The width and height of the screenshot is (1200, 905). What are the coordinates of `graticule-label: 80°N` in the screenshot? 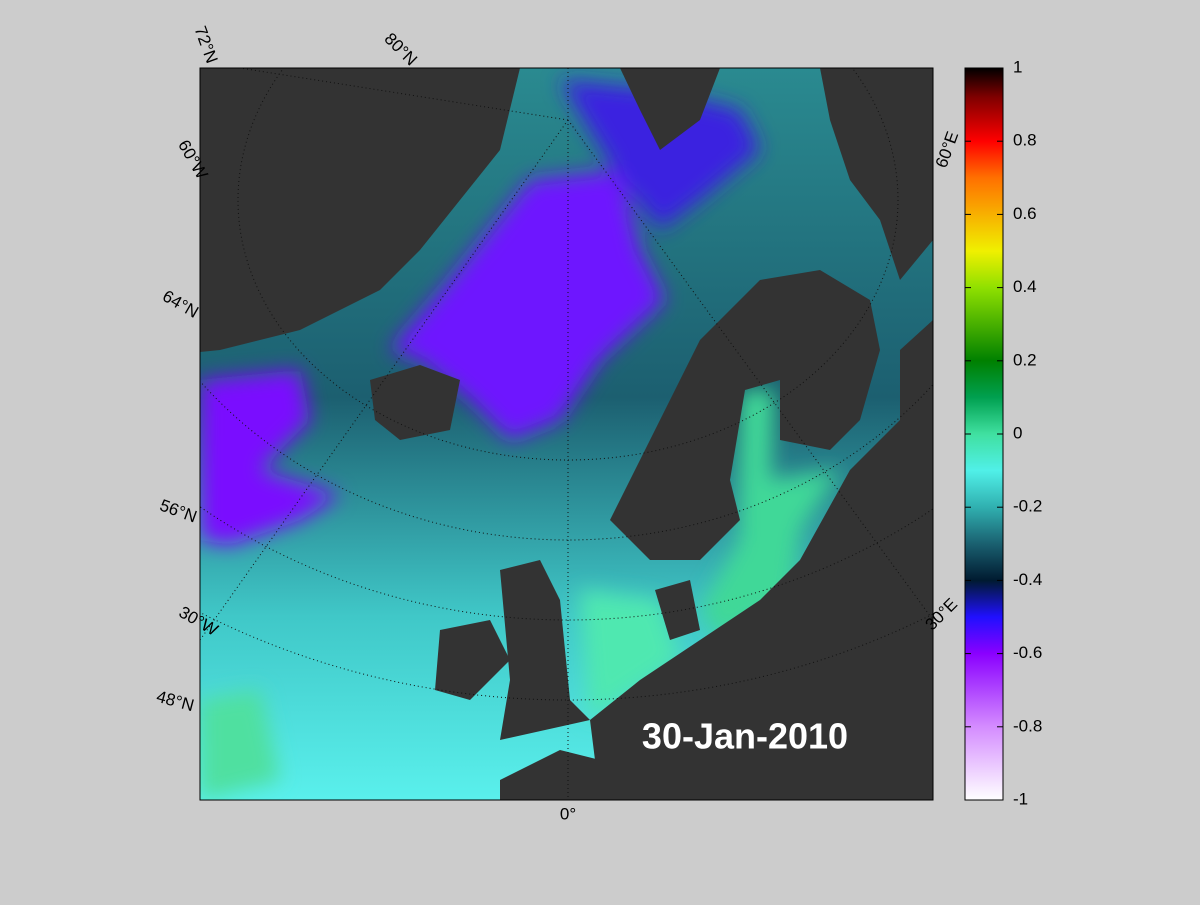 It's located at (401, 49).